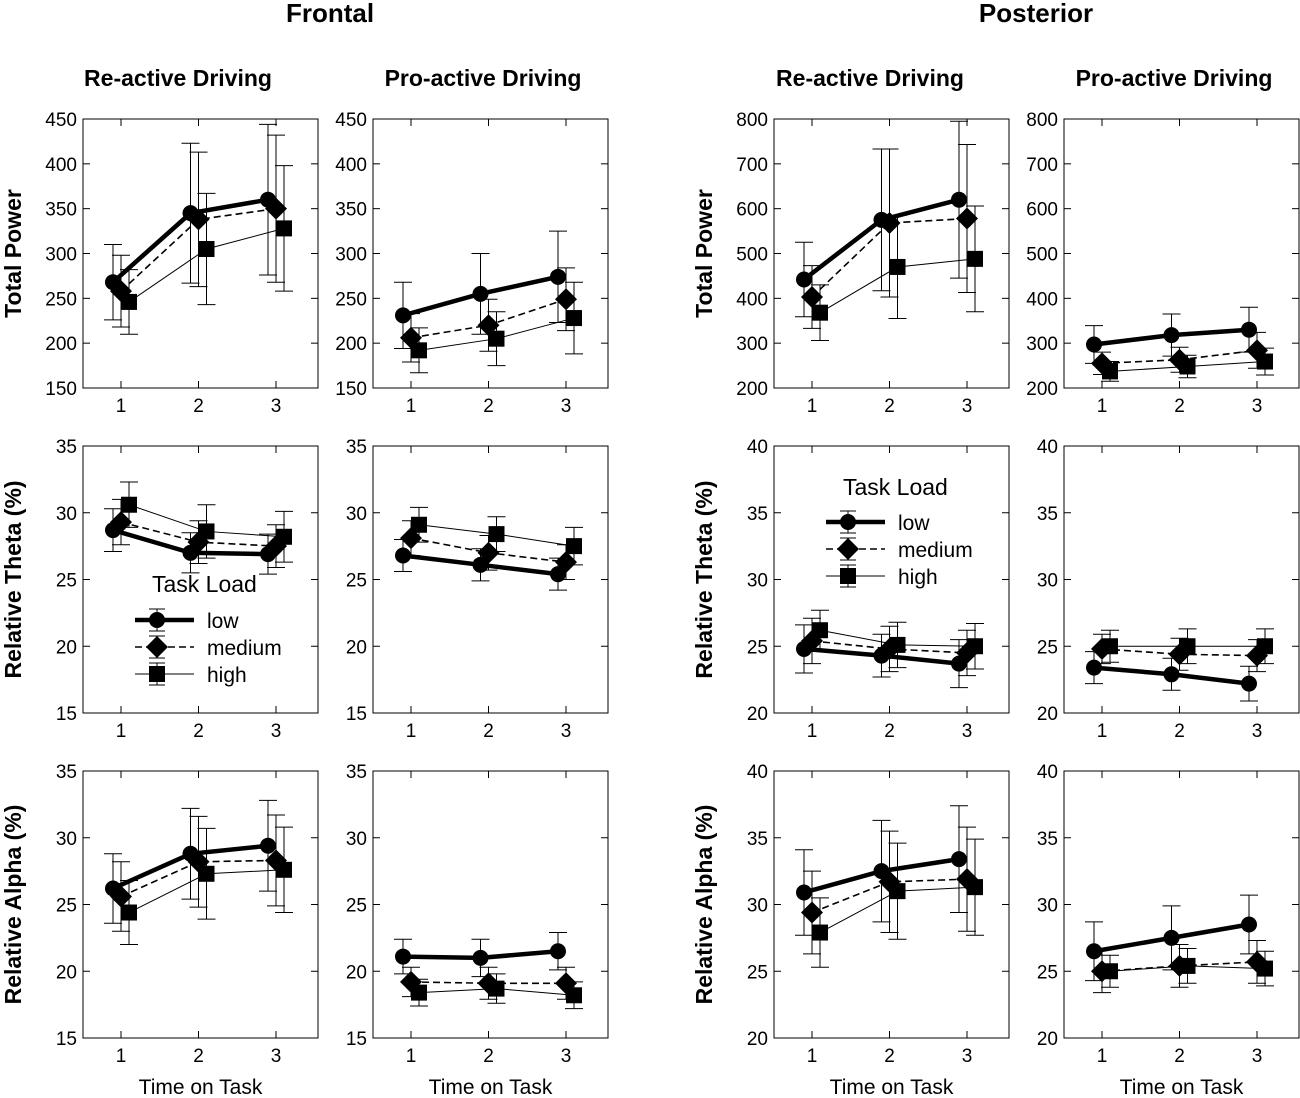 This screenshot has width=1300, height=1098. What do you see at coordinates (61, 299) in the screenshot?
I see `y-tick-label: 250` at bounding box center [61, 299].